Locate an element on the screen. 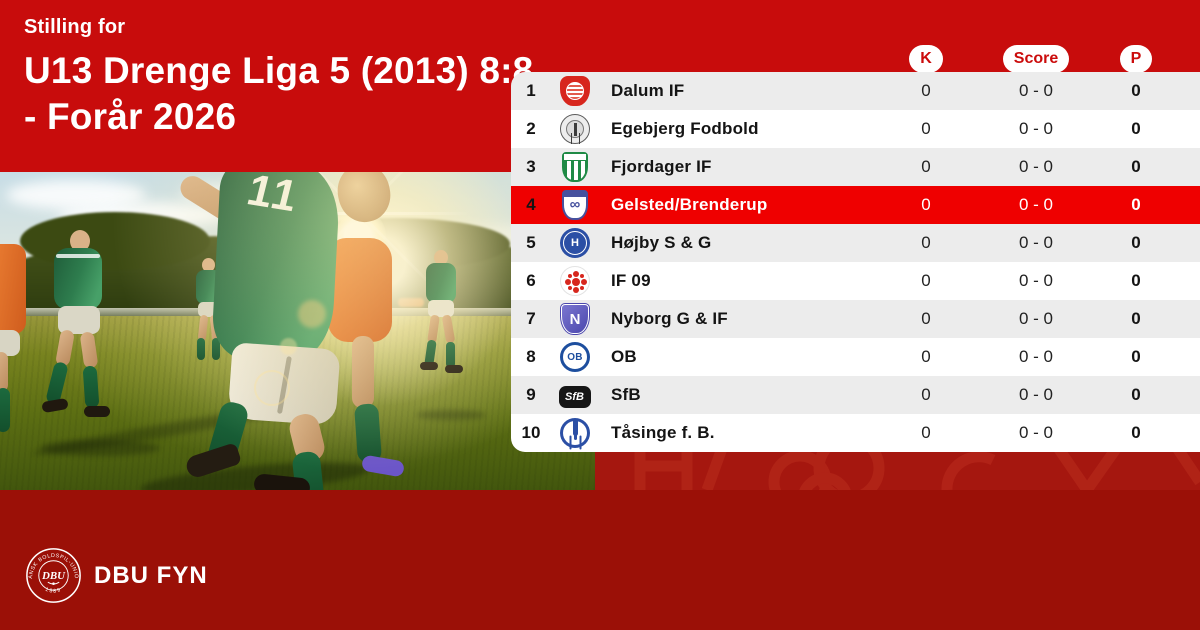  rank: 10 is located at coordinates (531, 432).